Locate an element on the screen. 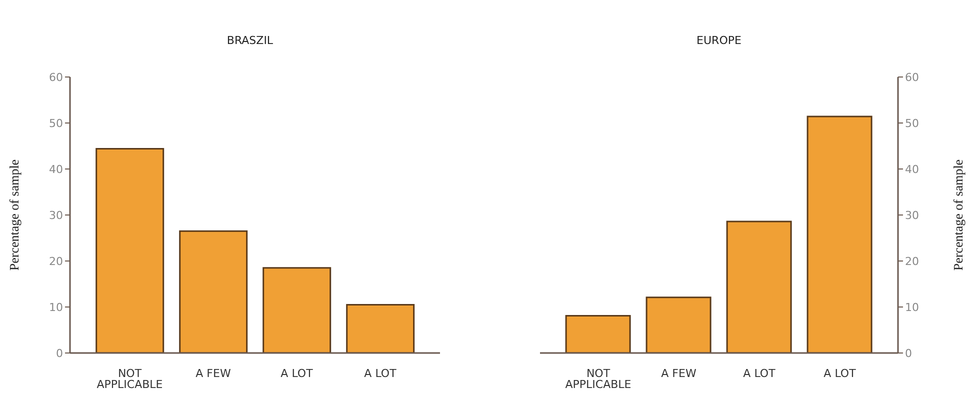 Image resolution: width=971 pixels, height=402 pixels. y-tick-label: 50 is located at coordinates (56, 123).